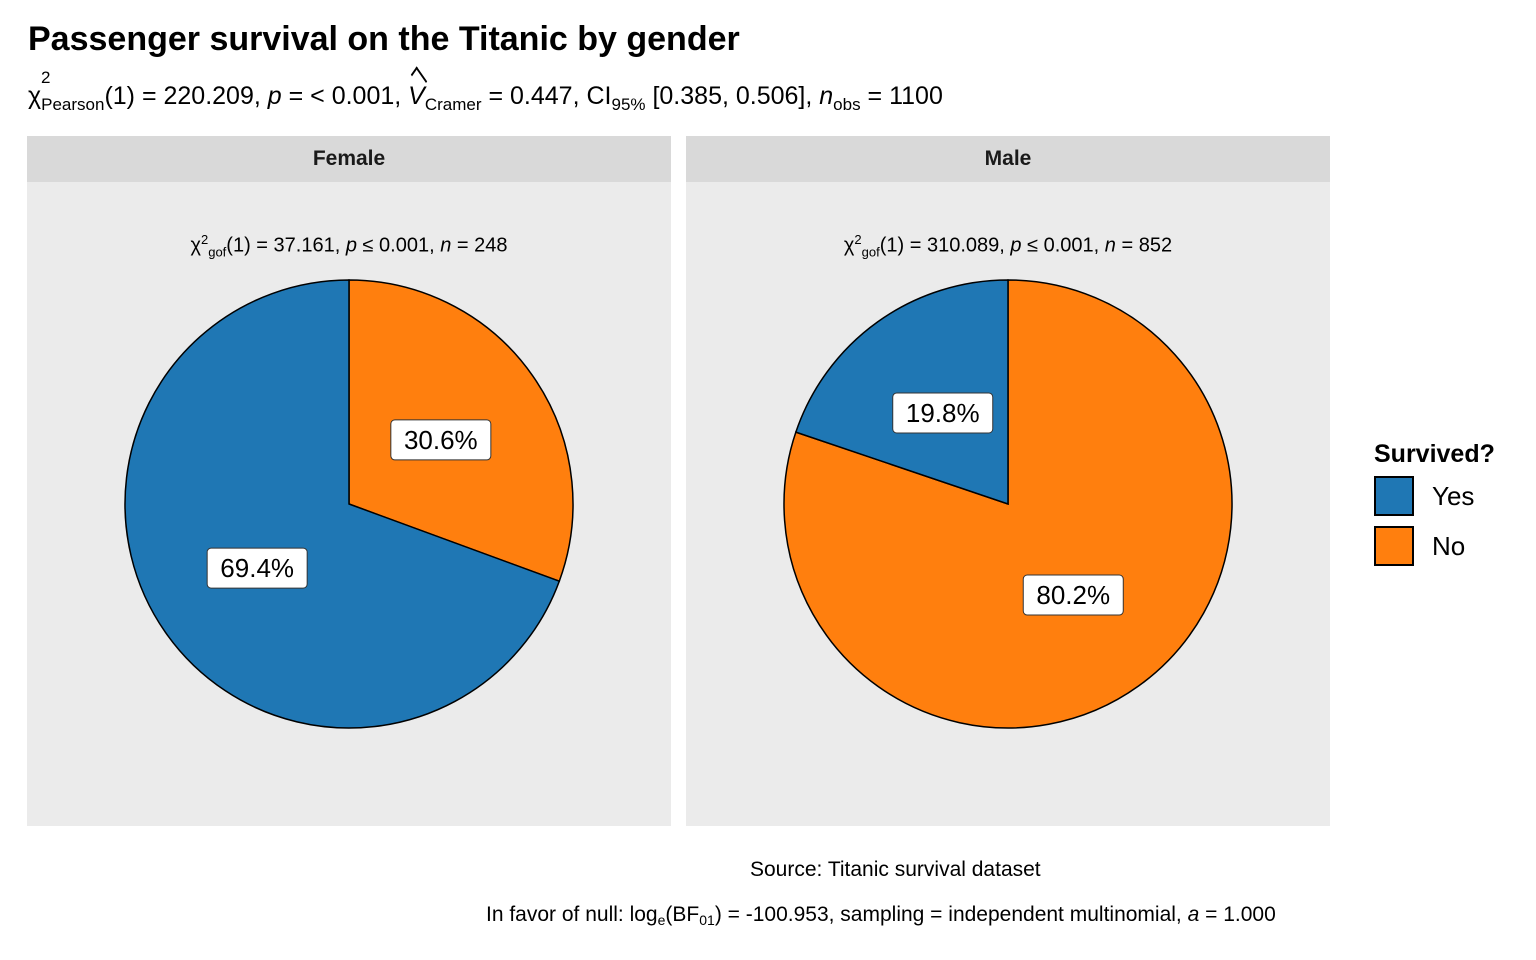 Image resolution: width=1536 pixels, height=960 pixels. Describe the element at coordinates (1453, 495) in the screenshot. I see `legend-label-yes: Yes` at that location.